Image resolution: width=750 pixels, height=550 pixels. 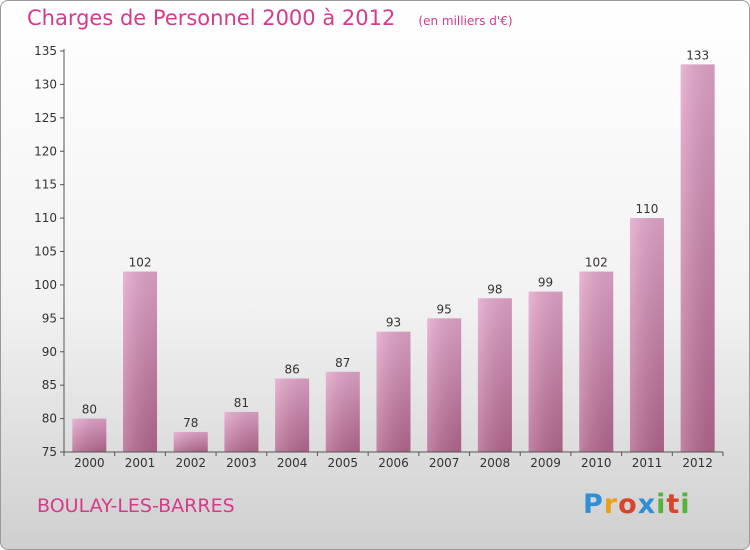 What do you see at coordinates (49, 352) in the screenshot?
I see `y-tick-label-90: 90` at bounding box center [49, 352].